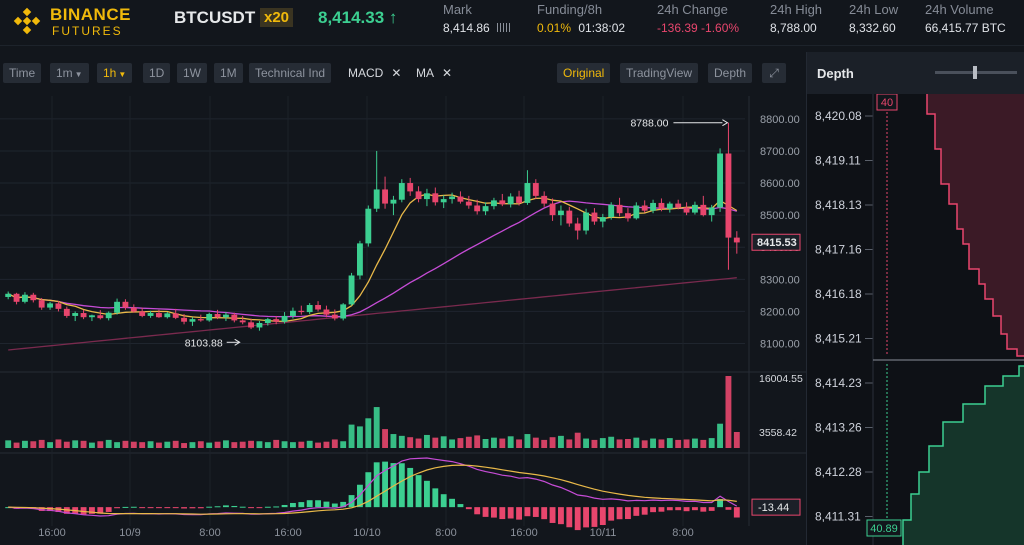 The width and height of the screenshot is (1024, 545). I want to click on interval-1w-button: 1W, so click(192, 73).